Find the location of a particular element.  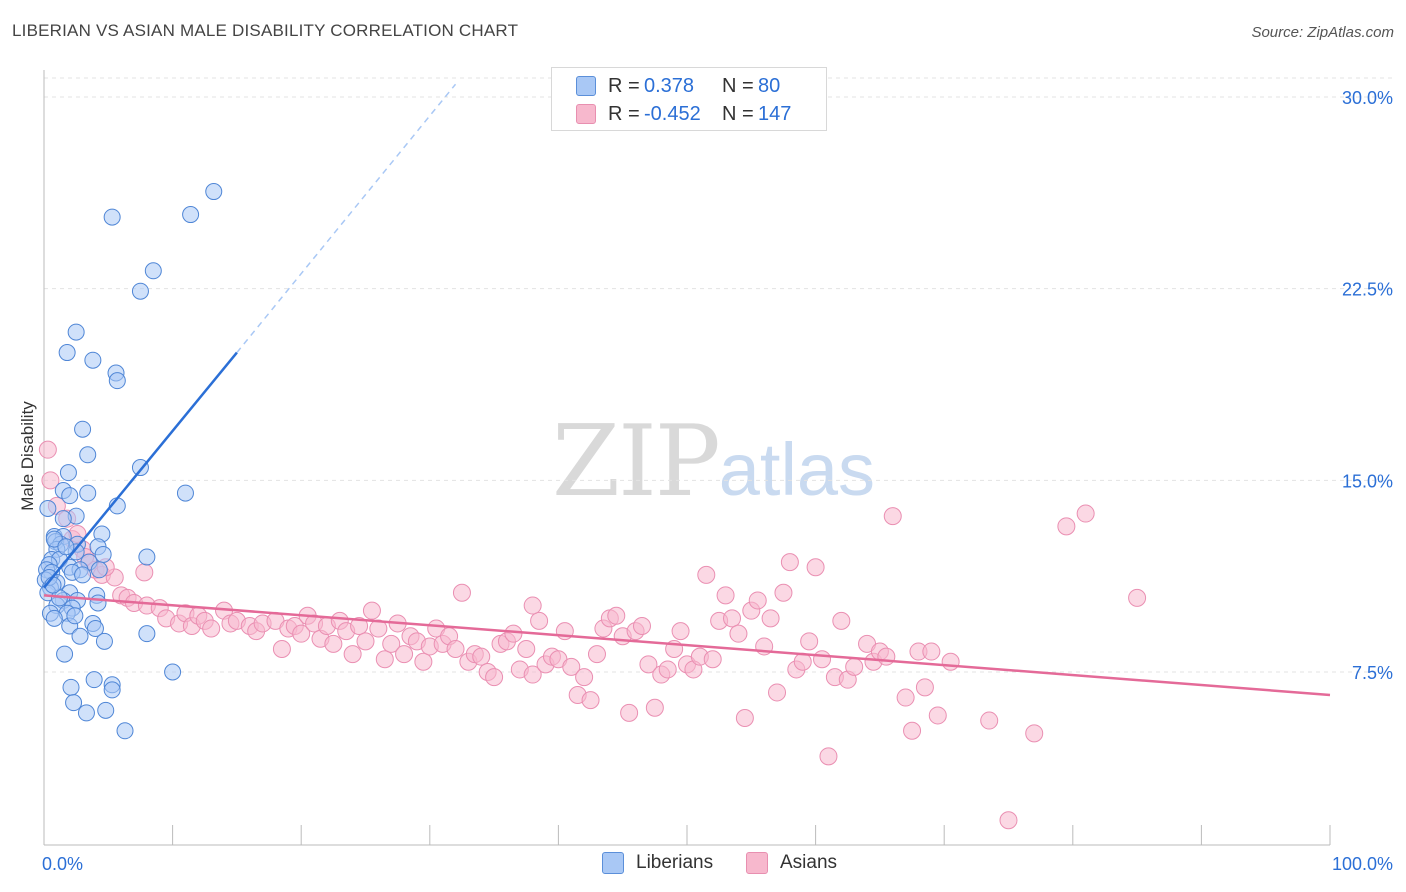

liberians-trendline is located at coordinates (140, 470).